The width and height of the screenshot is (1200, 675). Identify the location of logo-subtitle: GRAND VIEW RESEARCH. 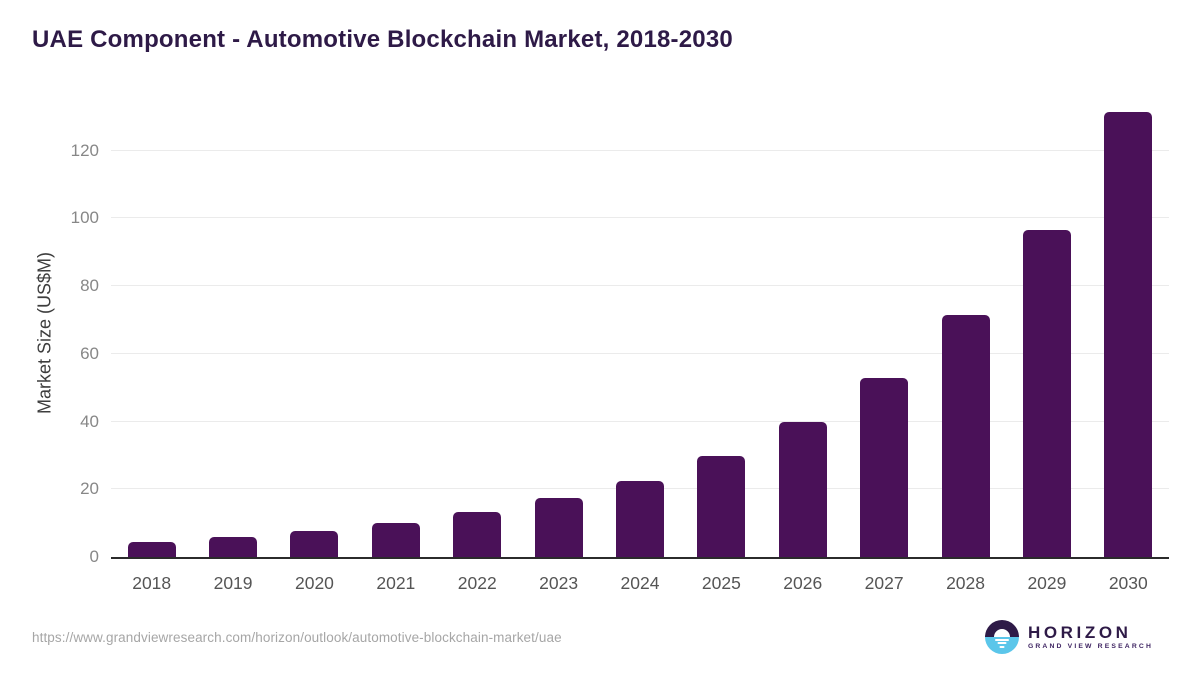
(1090, 647).